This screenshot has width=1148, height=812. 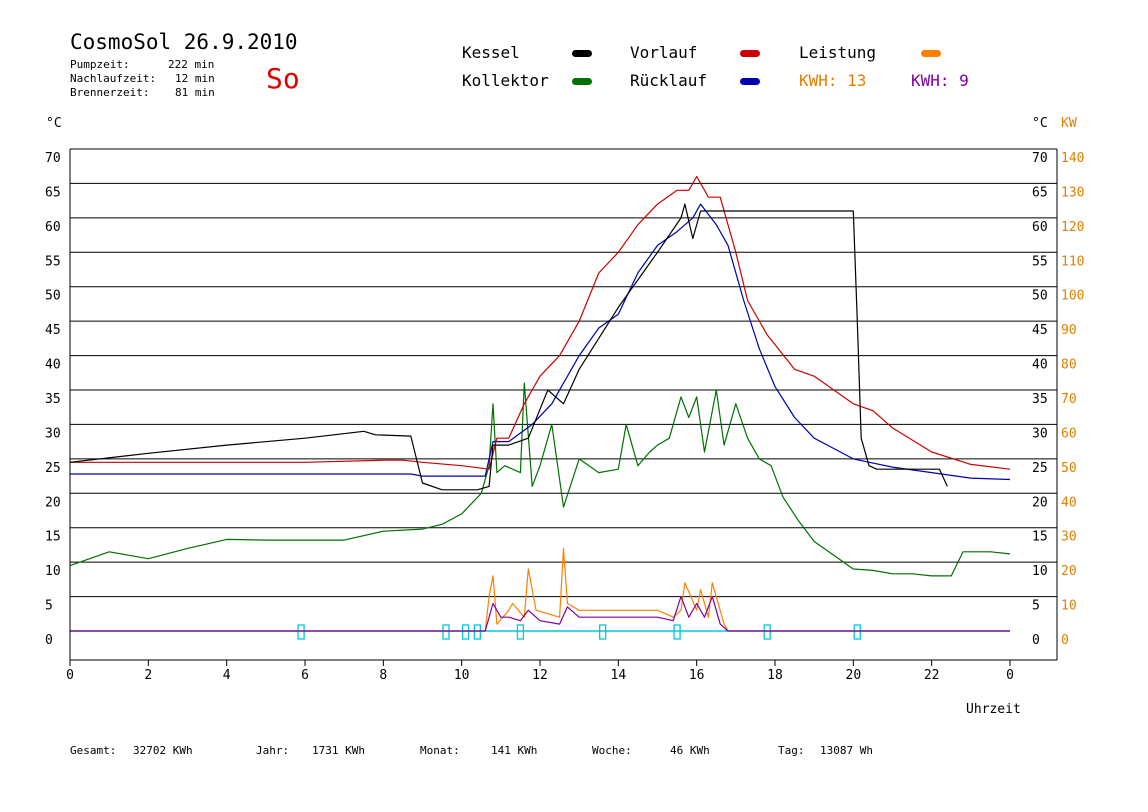 I want to click on y-tick-label: 20, so click(x=53, y=502).